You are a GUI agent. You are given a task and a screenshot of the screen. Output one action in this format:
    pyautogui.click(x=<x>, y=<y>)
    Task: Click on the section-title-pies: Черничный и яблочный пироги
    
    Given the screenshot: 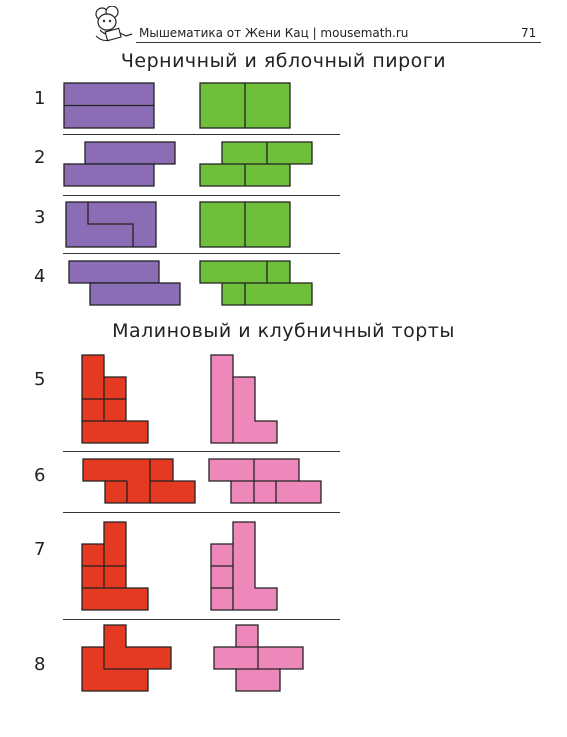 What is the action you would take?
    pyautogui.click(x=283, y=61)
    